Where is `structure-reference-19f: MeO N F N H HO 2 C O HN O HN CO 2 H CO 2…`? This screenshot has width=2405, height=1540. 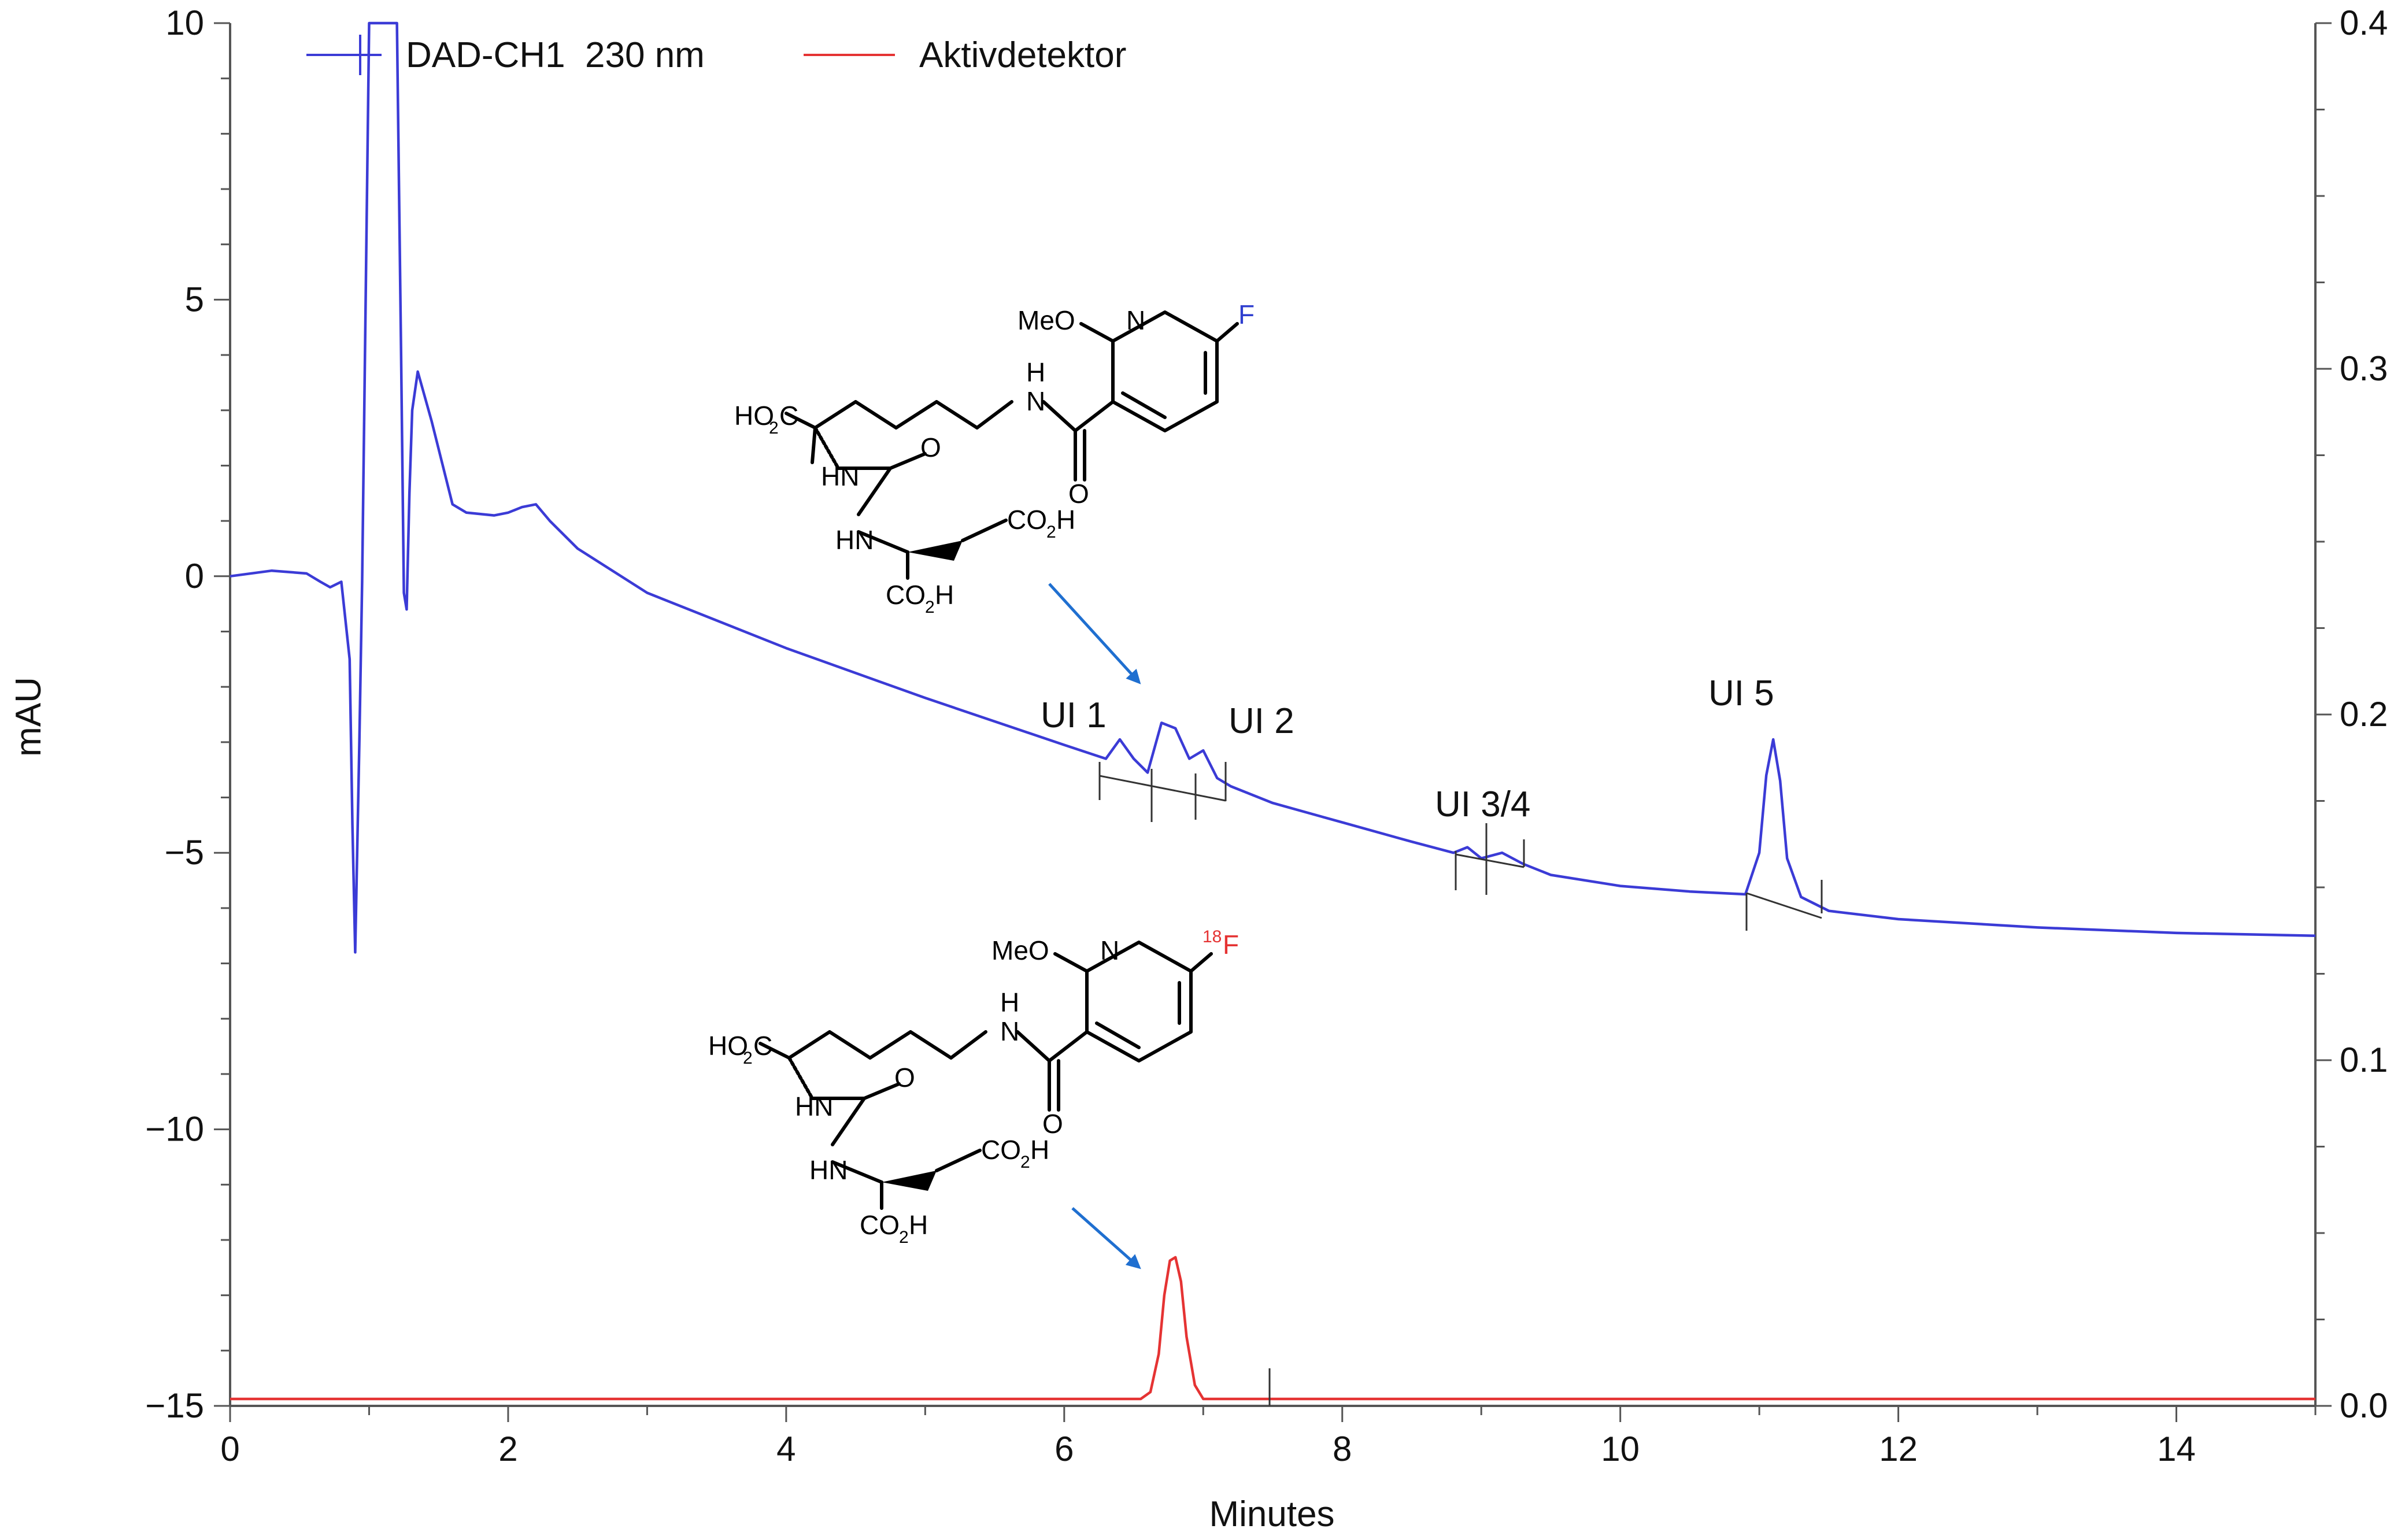 structure-reference-19f: MeO N F N H HO 2 C O HN O HN CO 2 H CO 2… is located at coordinates (994, 458).